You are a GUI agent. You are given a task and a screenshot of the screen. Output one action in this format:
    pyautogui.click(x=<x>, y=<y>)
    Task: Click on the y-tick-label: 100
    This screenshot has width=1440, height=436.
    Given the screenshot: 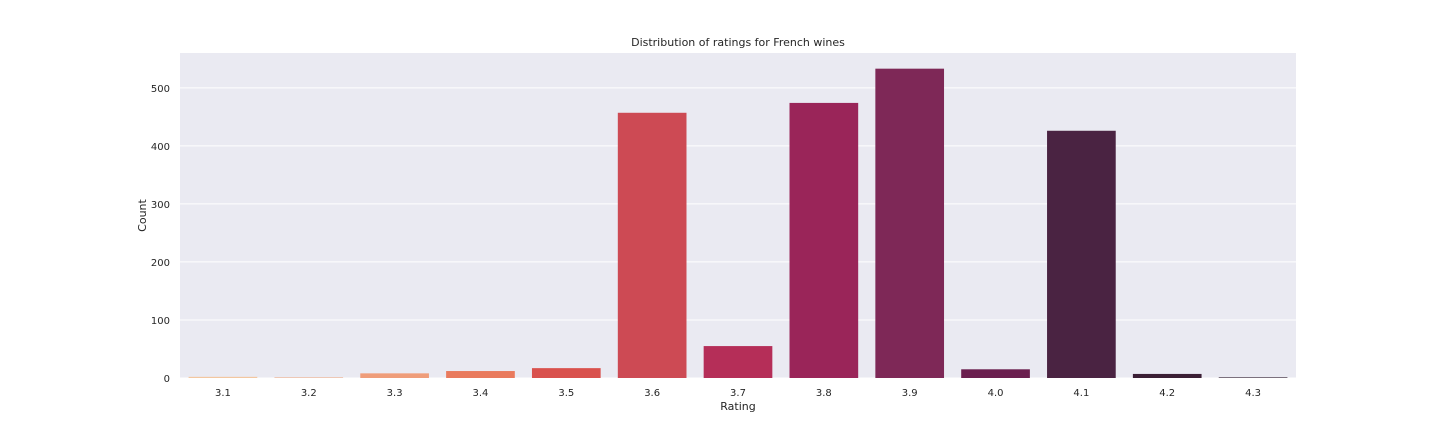 What is the action you would take?
    pyautogui.click(x=160, y=321)
    